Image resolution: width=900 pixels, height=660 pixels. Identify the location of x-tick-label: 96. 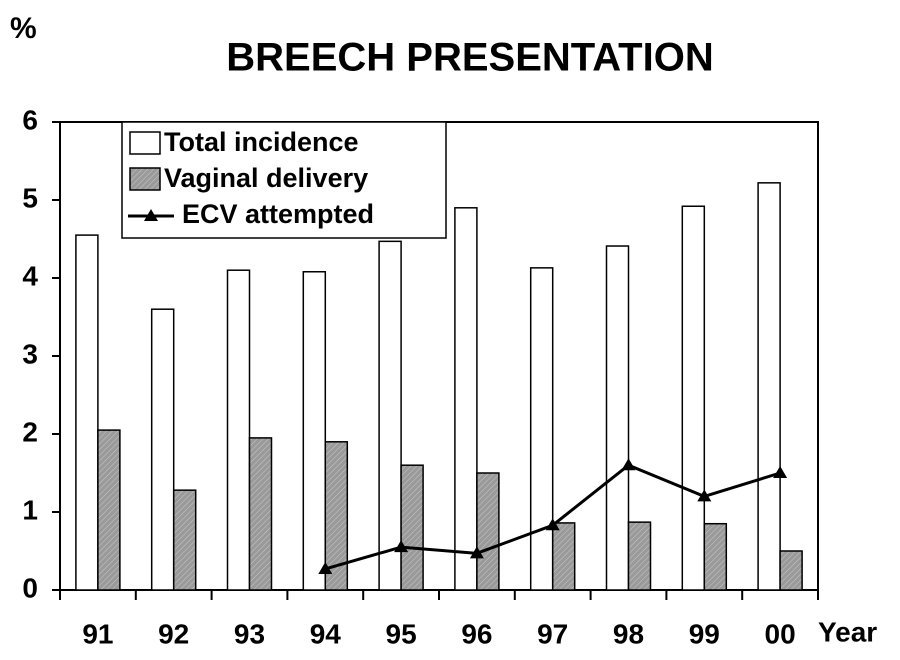
(476, 633).